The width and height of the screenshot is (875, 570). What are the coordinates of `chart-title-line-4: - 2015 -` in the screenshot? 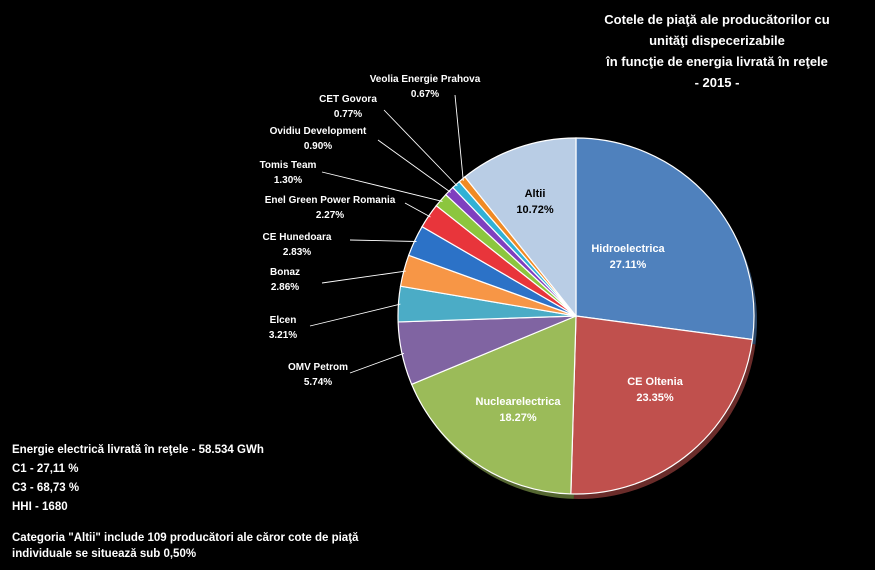 It's located at (717, 82).